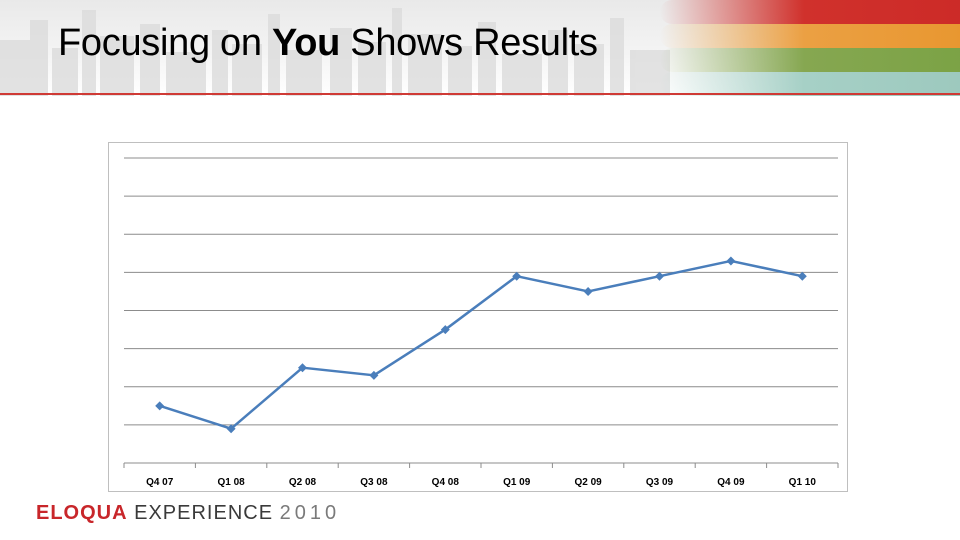  Describe the element at coordinates (481, 465) in the screenshot. I see `x-axis` at that location.